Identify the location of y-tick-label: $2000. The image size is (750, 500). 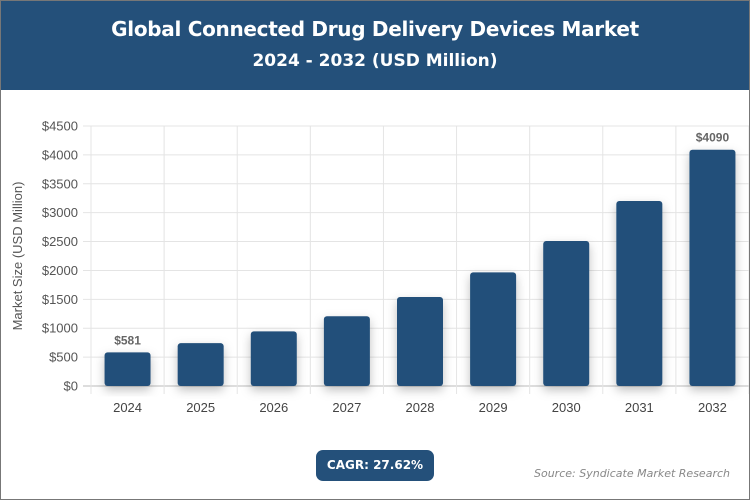
(60, 270).